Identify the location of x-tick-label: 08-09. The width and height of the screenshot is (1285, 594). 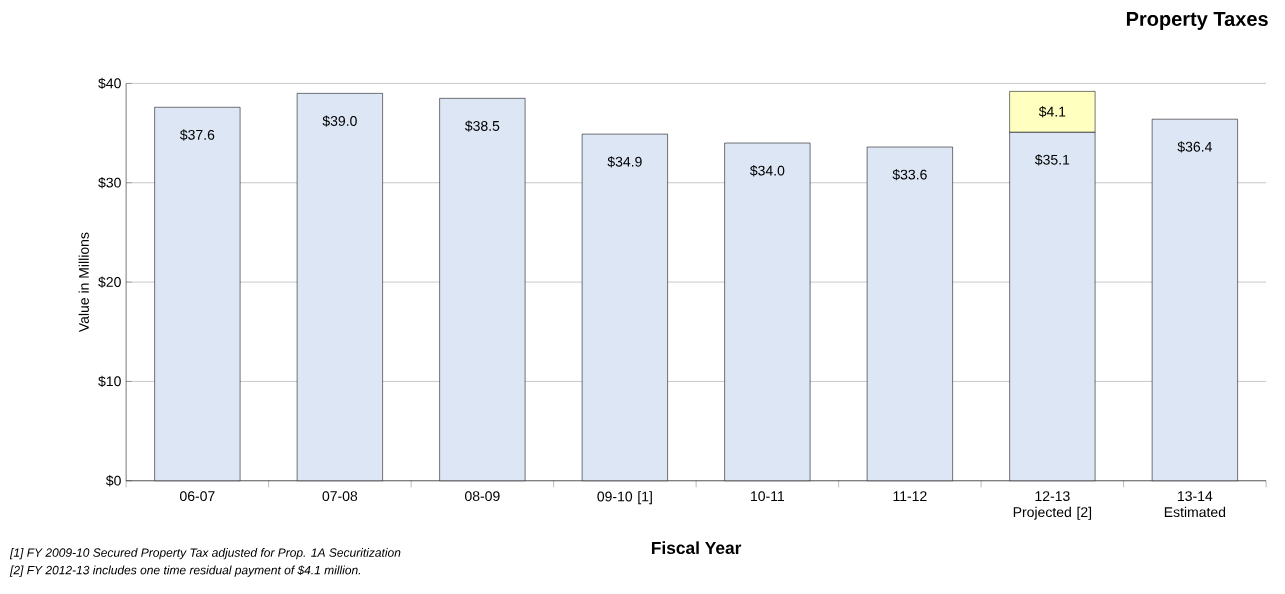
(482, 496).